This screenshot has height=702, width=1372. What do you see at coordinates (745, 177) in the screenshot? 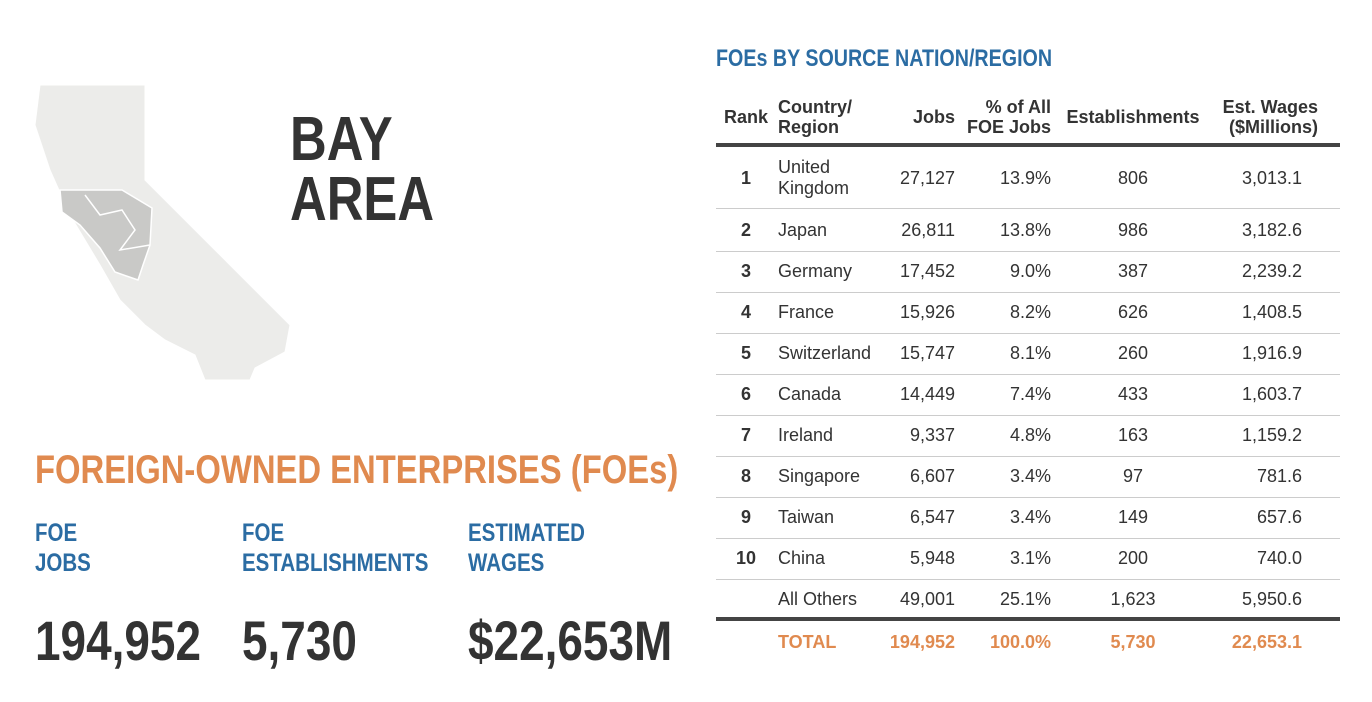
I see `table-cell: 1` at bounding box center [745, 177].